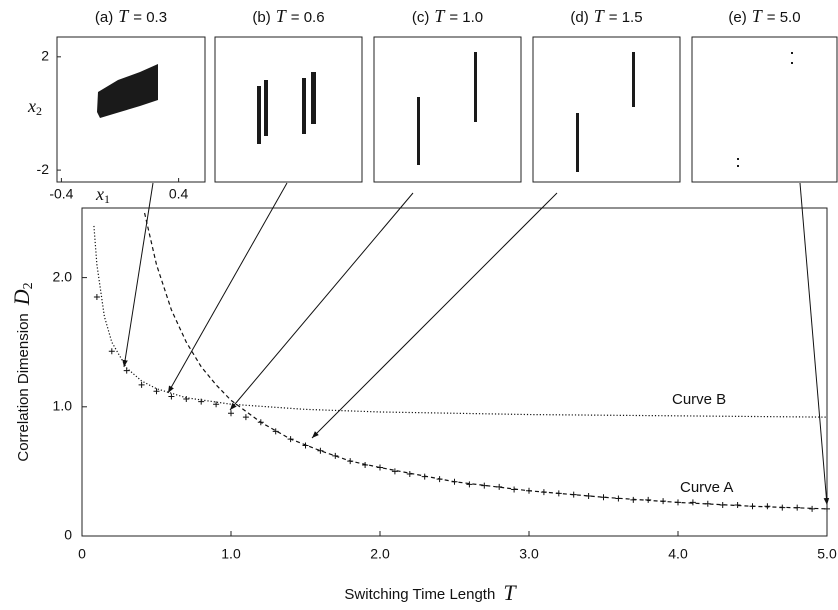 This screenshot has height=610, width=838. I want to click on curve-label: Curve A, so click(706, 487).